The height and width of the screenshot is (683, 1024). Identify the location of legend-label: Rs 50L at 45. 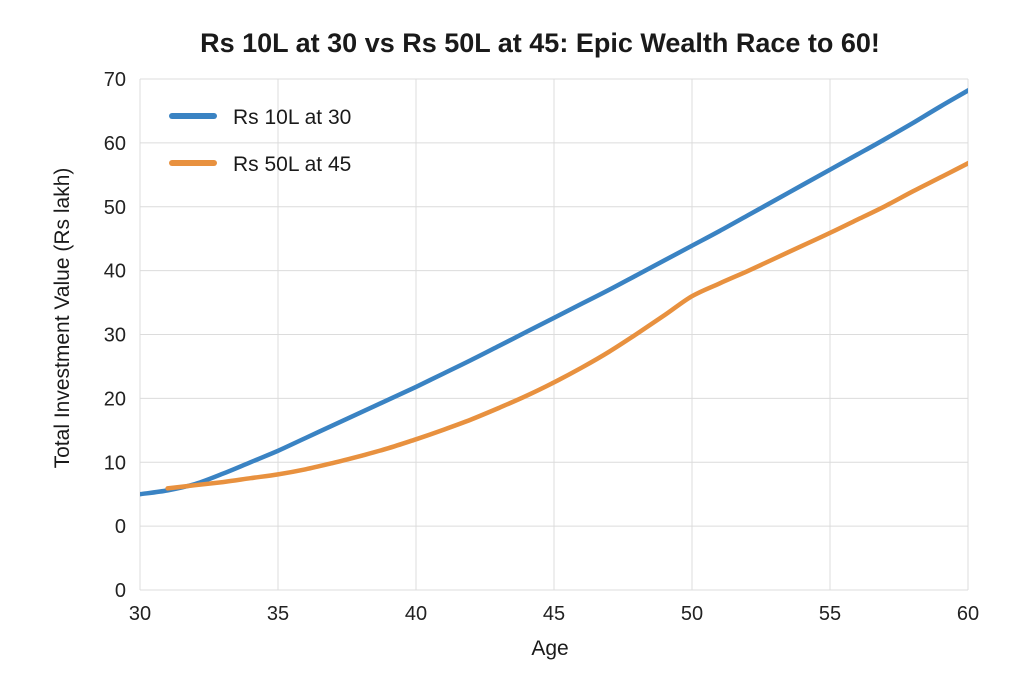
(292, 164).